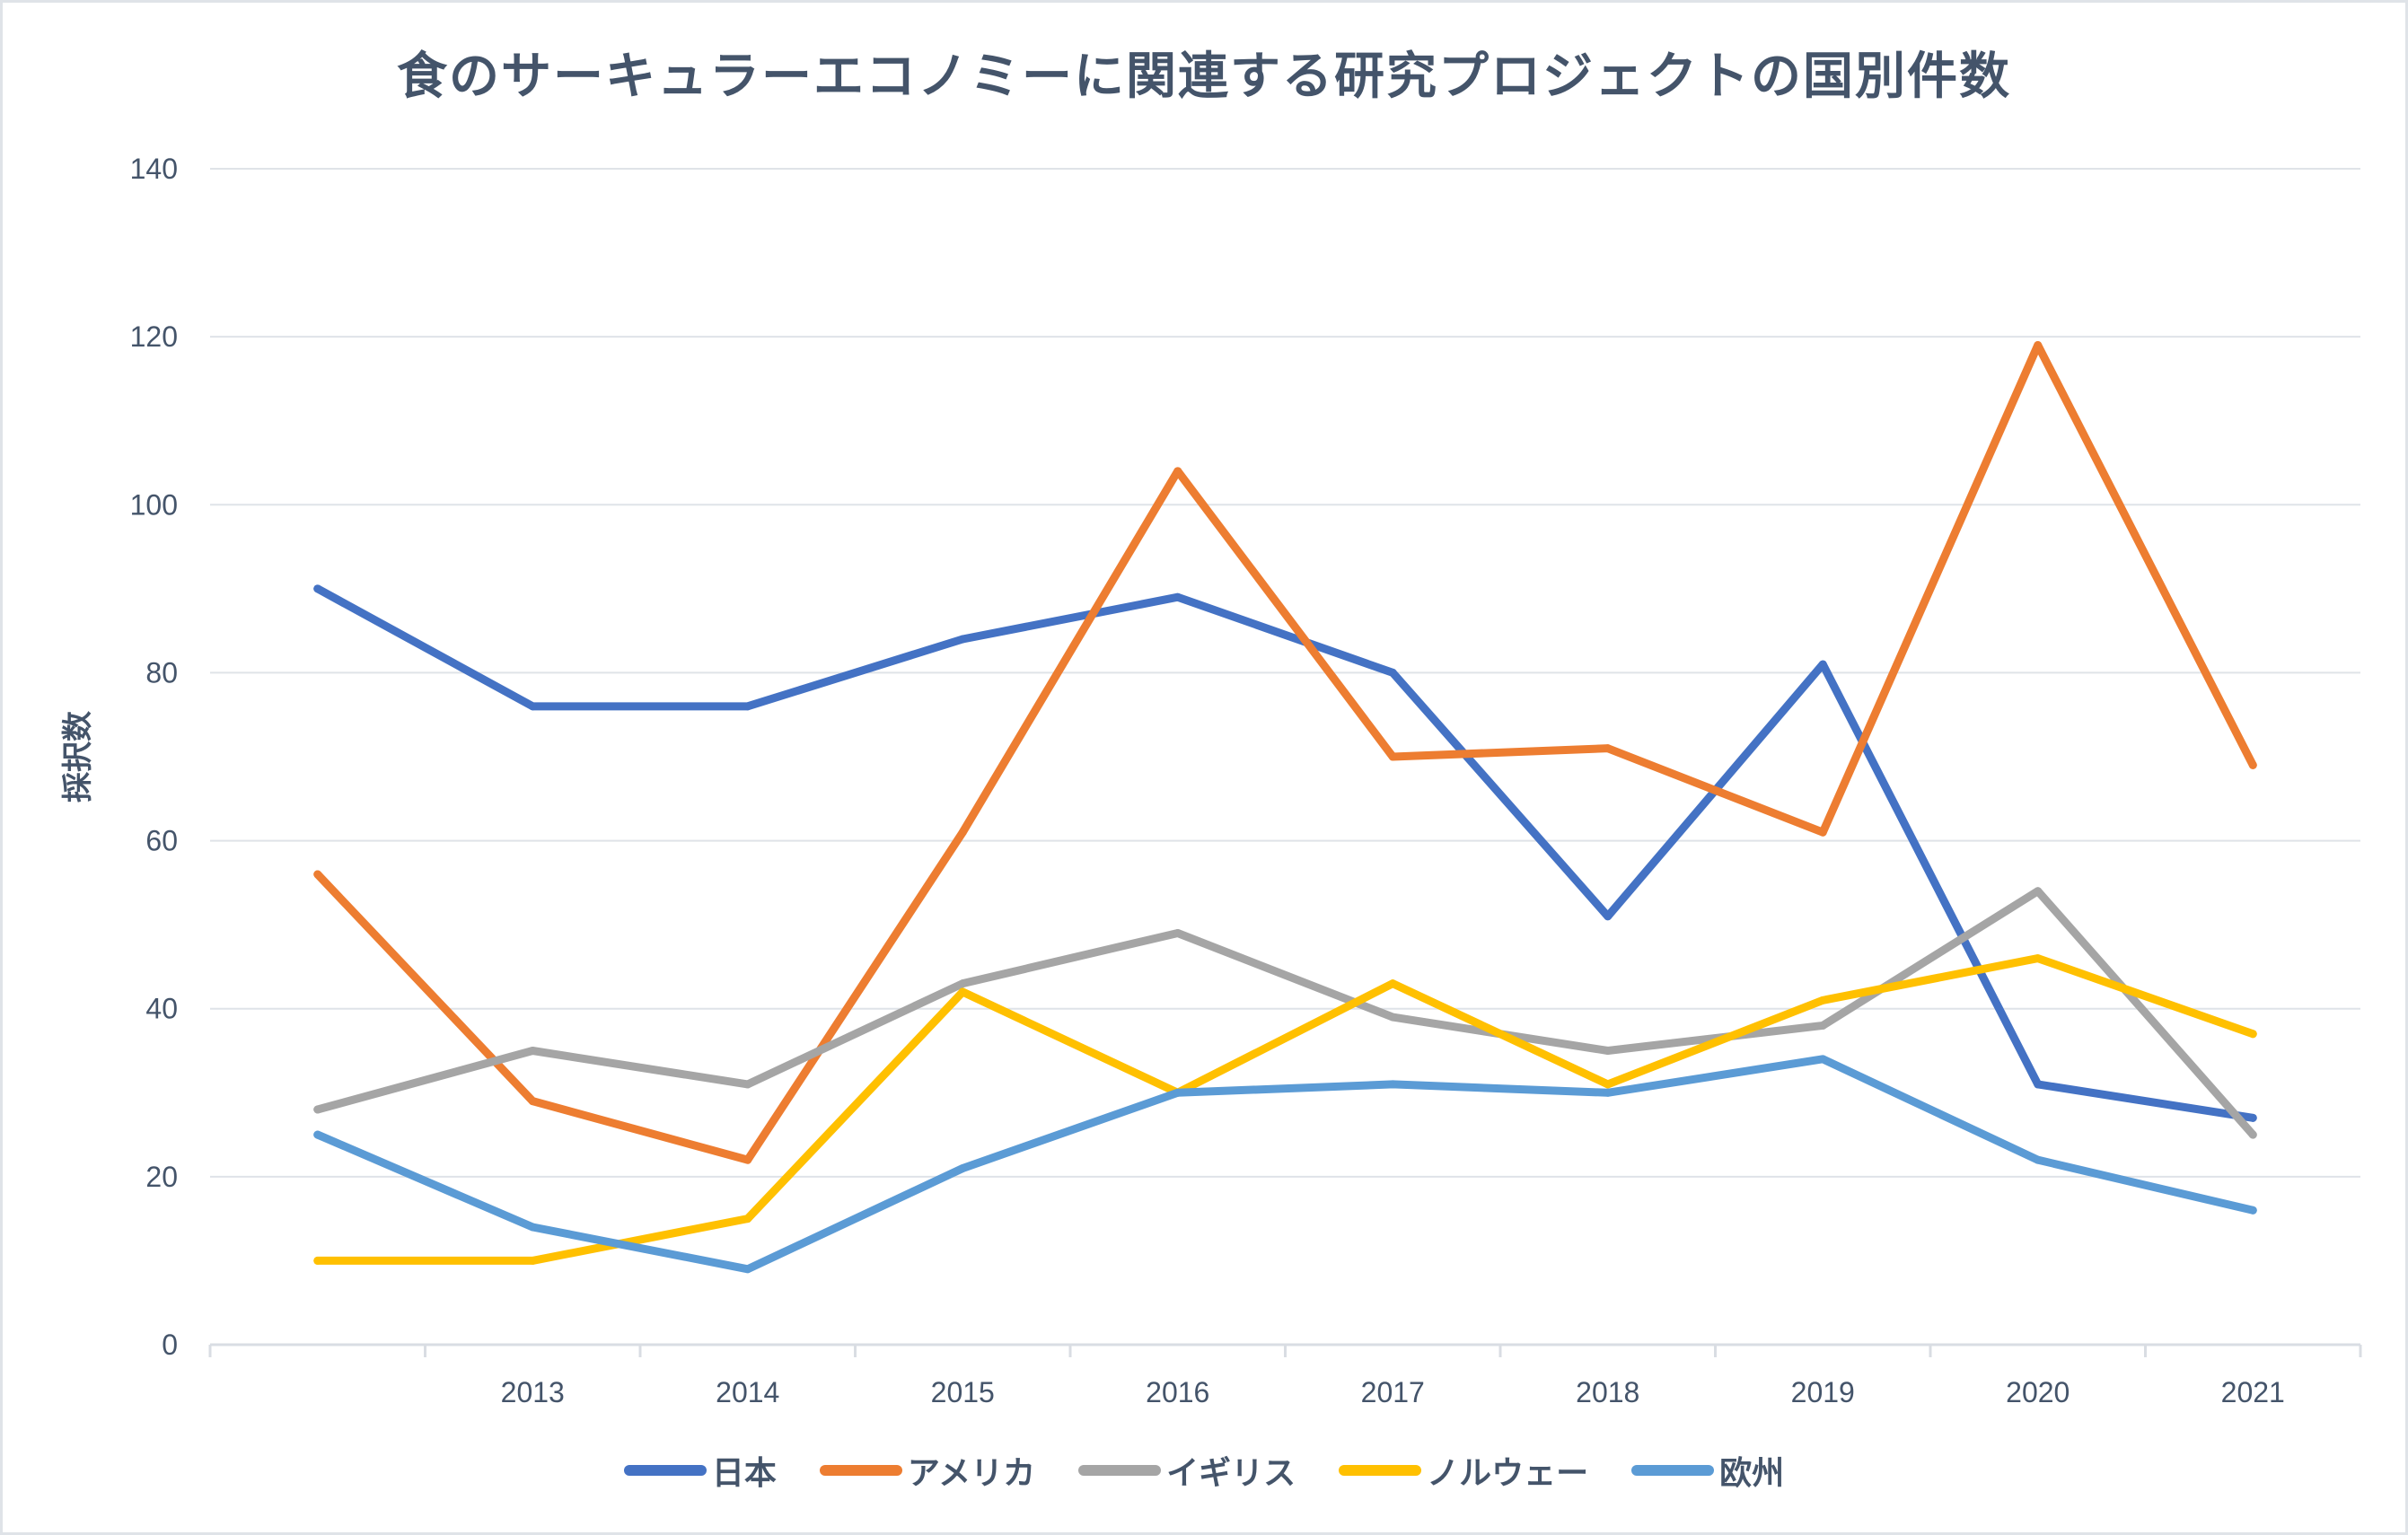 The height and width of the screenshot is (1535, 2408). I want to click on legend-label: ノルウェー, so click(1508, 1473).